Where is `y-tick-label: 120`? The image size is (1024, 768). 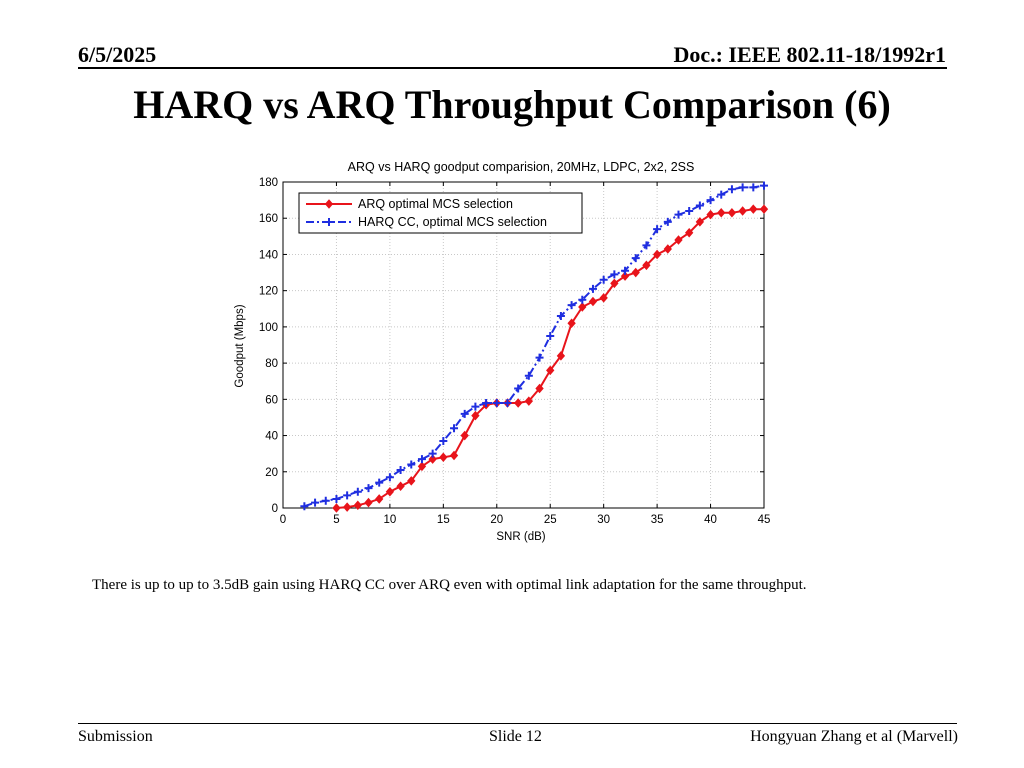 y-tick-label: 120 is located at coordinates (268, 292).